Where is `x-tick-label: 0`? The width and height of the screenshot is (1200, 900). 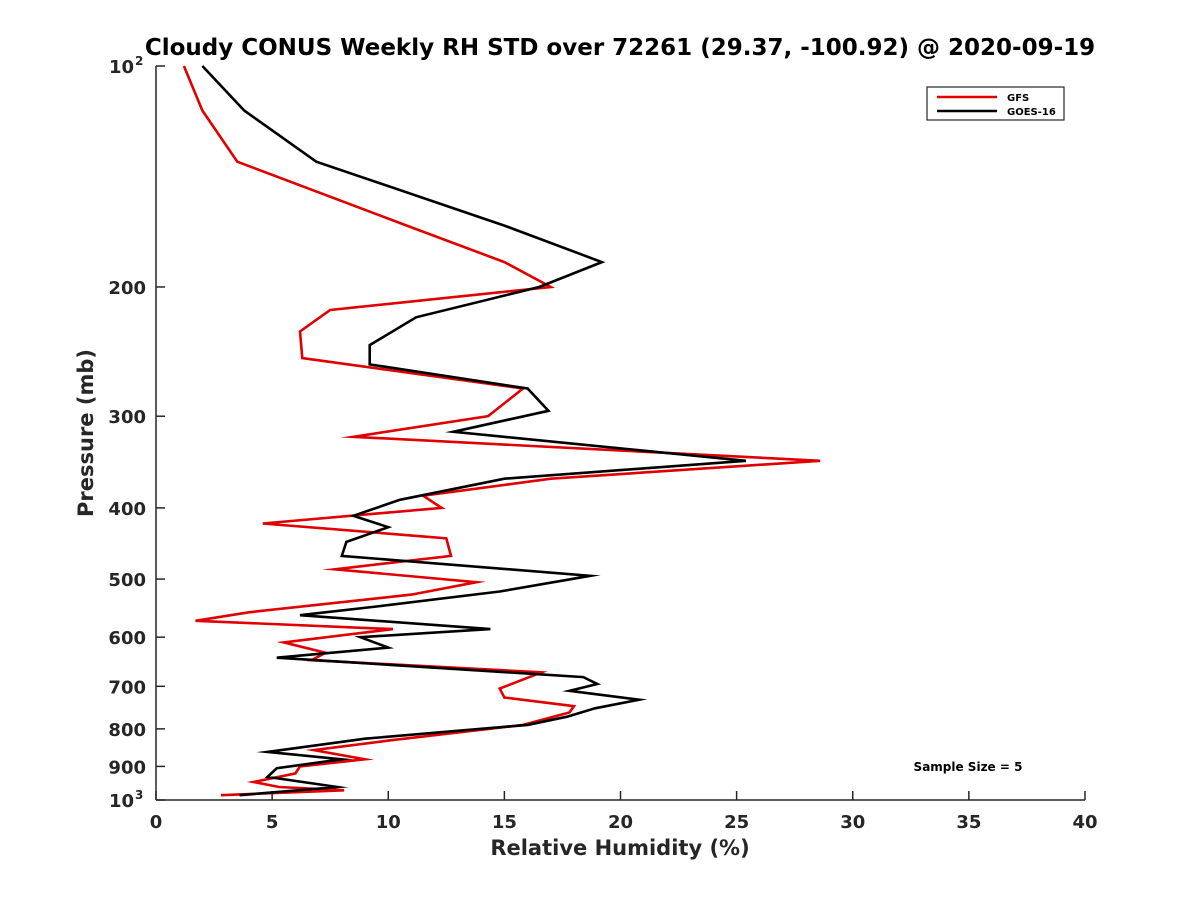
x-tick-label: 0 is located at coordinates (156, 822).